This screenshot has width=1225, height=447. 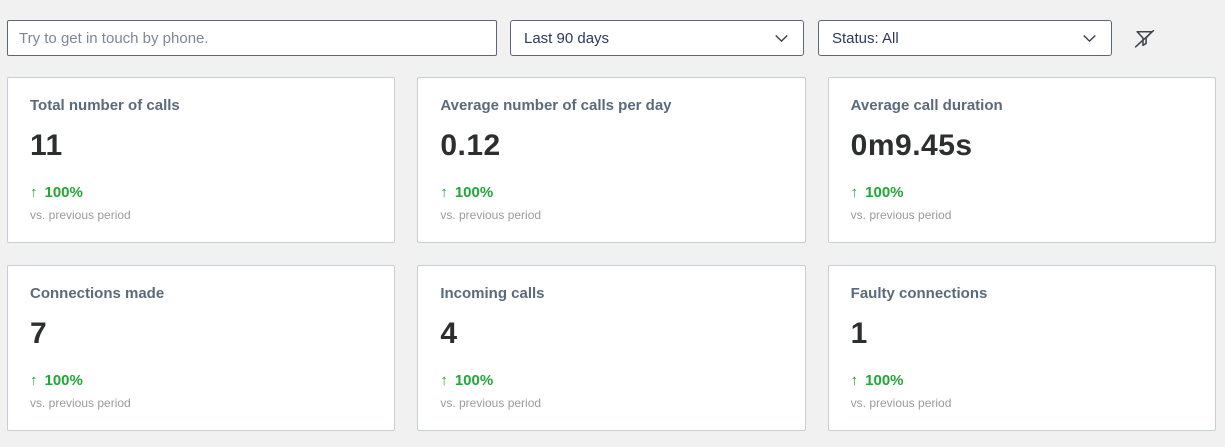 I want to click on card-title: Average number of calls per day, so click(x=556, y=105).